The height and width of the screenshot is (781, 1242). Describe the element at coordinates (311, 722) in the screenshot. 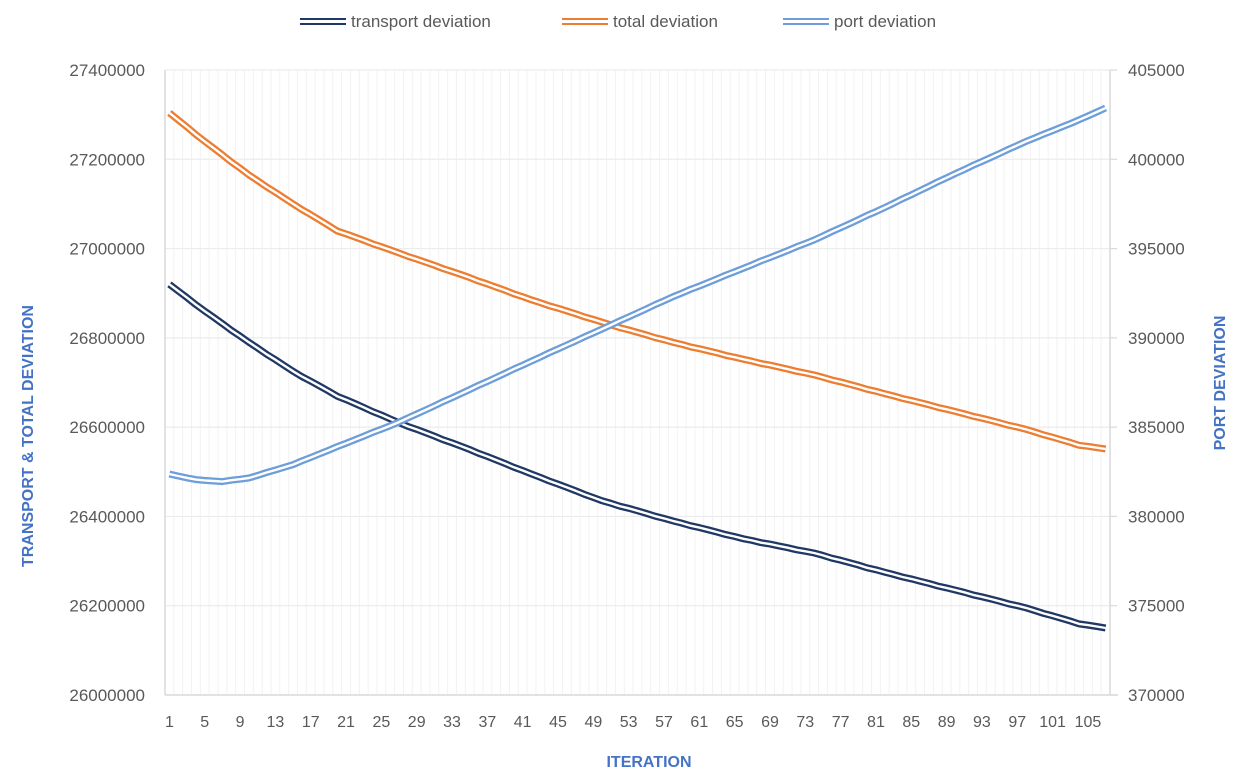

I see `x-tick-label: 17` at that location.